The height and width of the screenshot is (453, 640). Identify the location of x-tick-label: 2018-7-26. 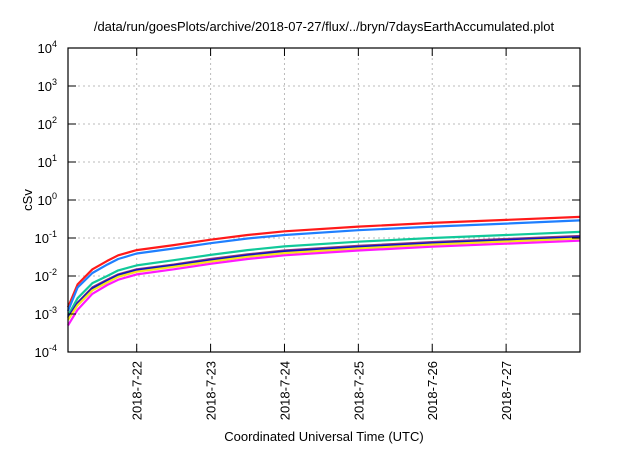
(432, 390).